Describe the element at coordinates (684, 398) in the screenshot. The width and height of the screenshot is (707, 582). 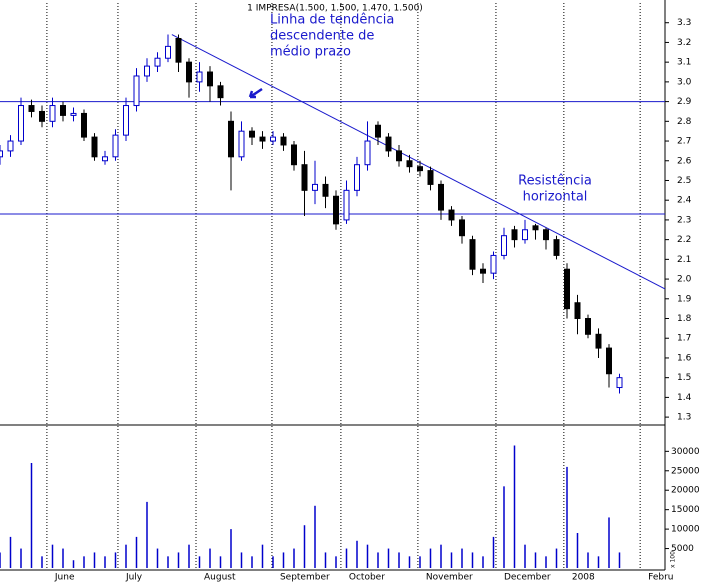
I see `y-tick-label: 1.4` at that location.